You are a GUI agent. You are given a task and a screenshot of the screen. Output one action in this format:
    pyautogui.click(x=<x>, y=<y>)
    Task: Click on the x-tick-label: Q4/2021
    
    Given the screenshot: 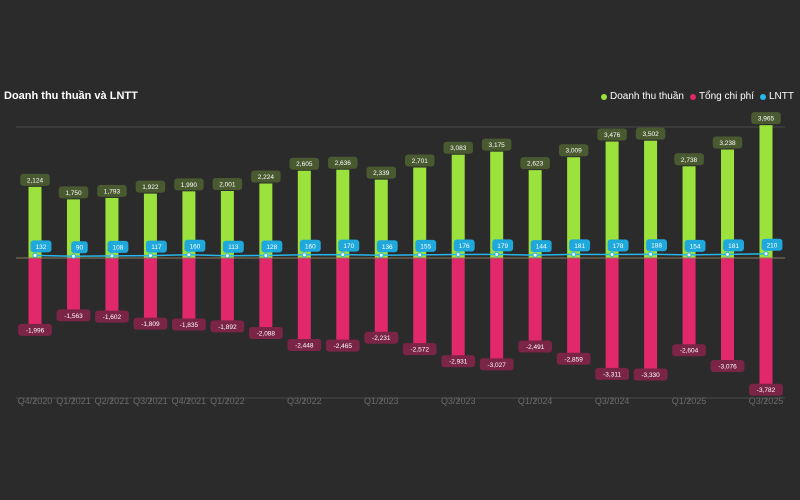 What is the action you would take?
    pyautogui.click(x=189, y=401)
    